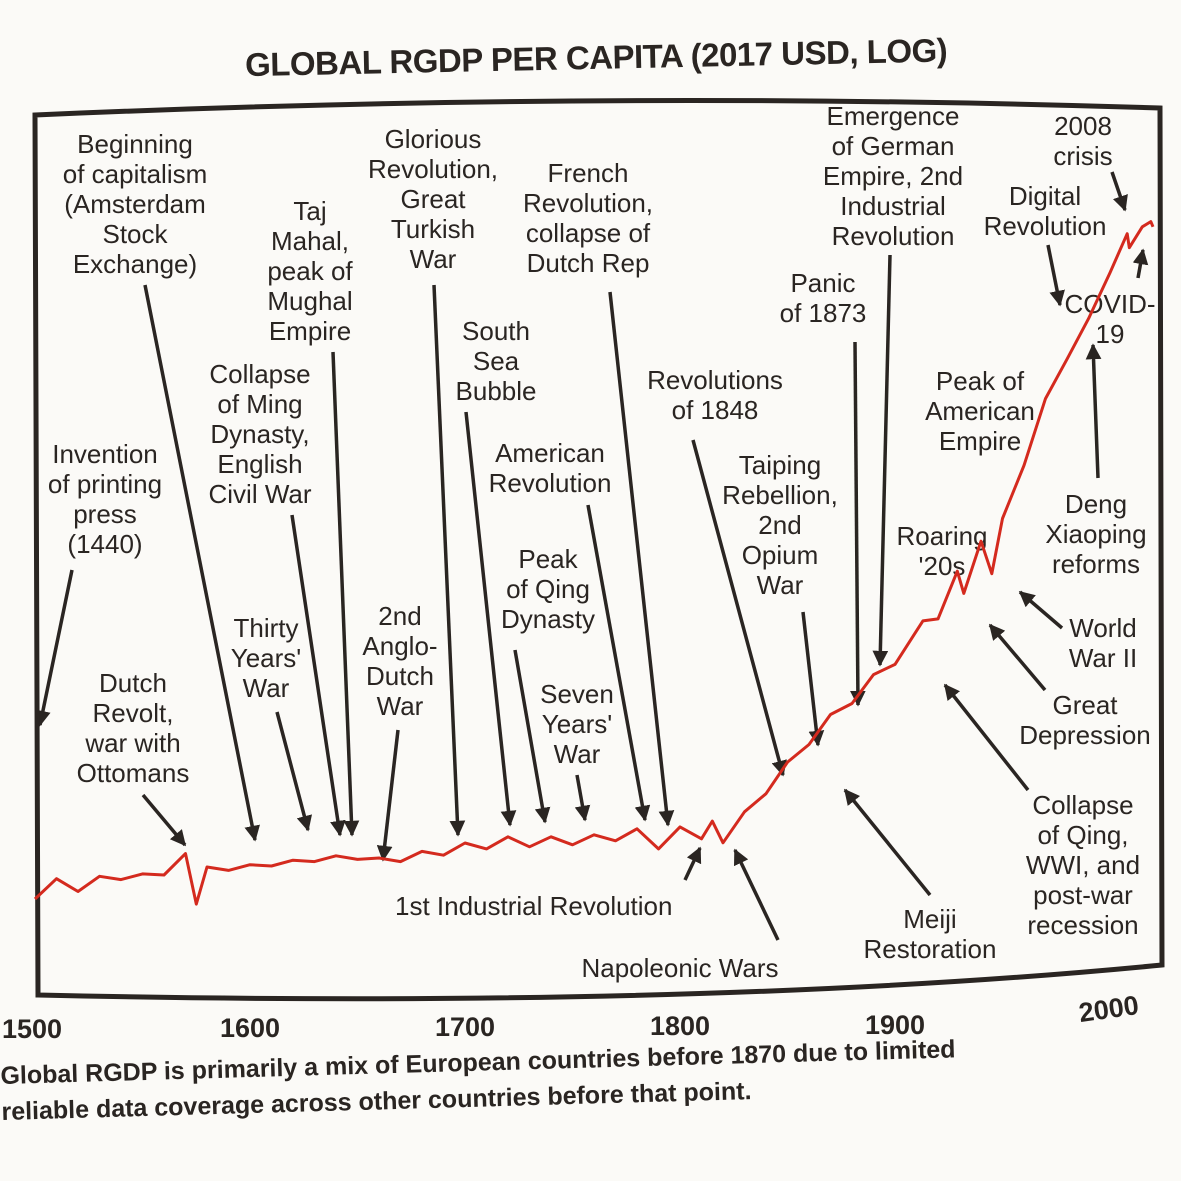 Image resolution: width=1181 pixels, height=1181 pixels. What do you see at coordinates (1103, 658) in the screenshot?
I see `annotation-line: War II` at bounding box center [1103, 658].